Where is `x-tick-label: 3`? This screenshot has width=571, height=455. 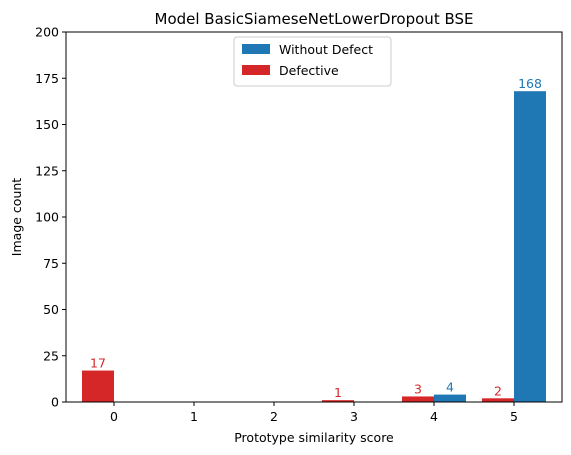 x-tick-label: 3 is located at coordinates (354, 416).